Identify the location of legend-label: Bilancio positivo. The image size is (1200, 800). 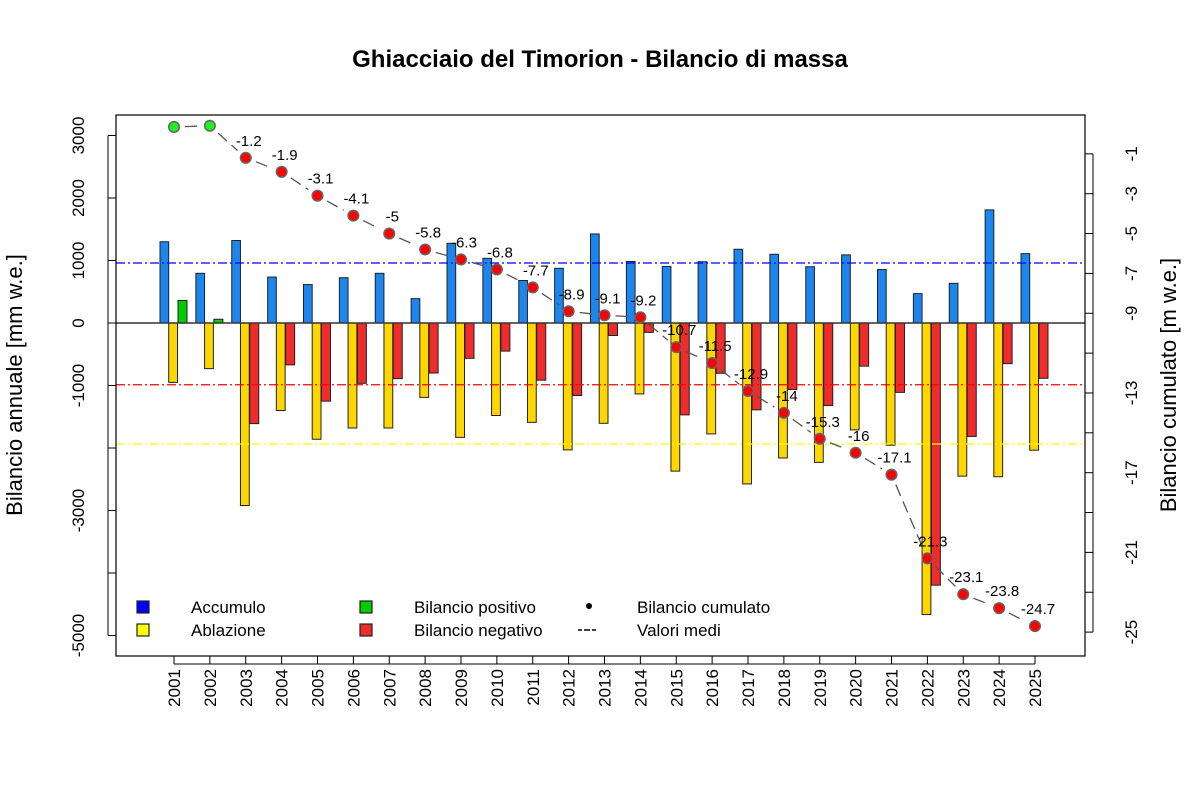
(475, 607).